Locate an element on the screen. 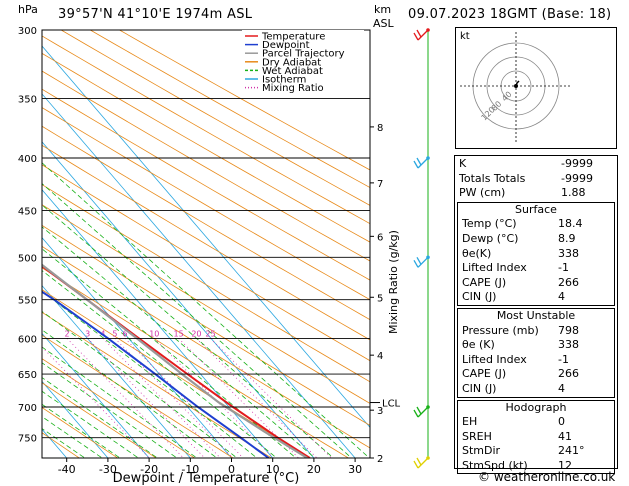 This screenshot has height=486, width=629. hodograph-value: 0 is located at coordinates (561, 422).